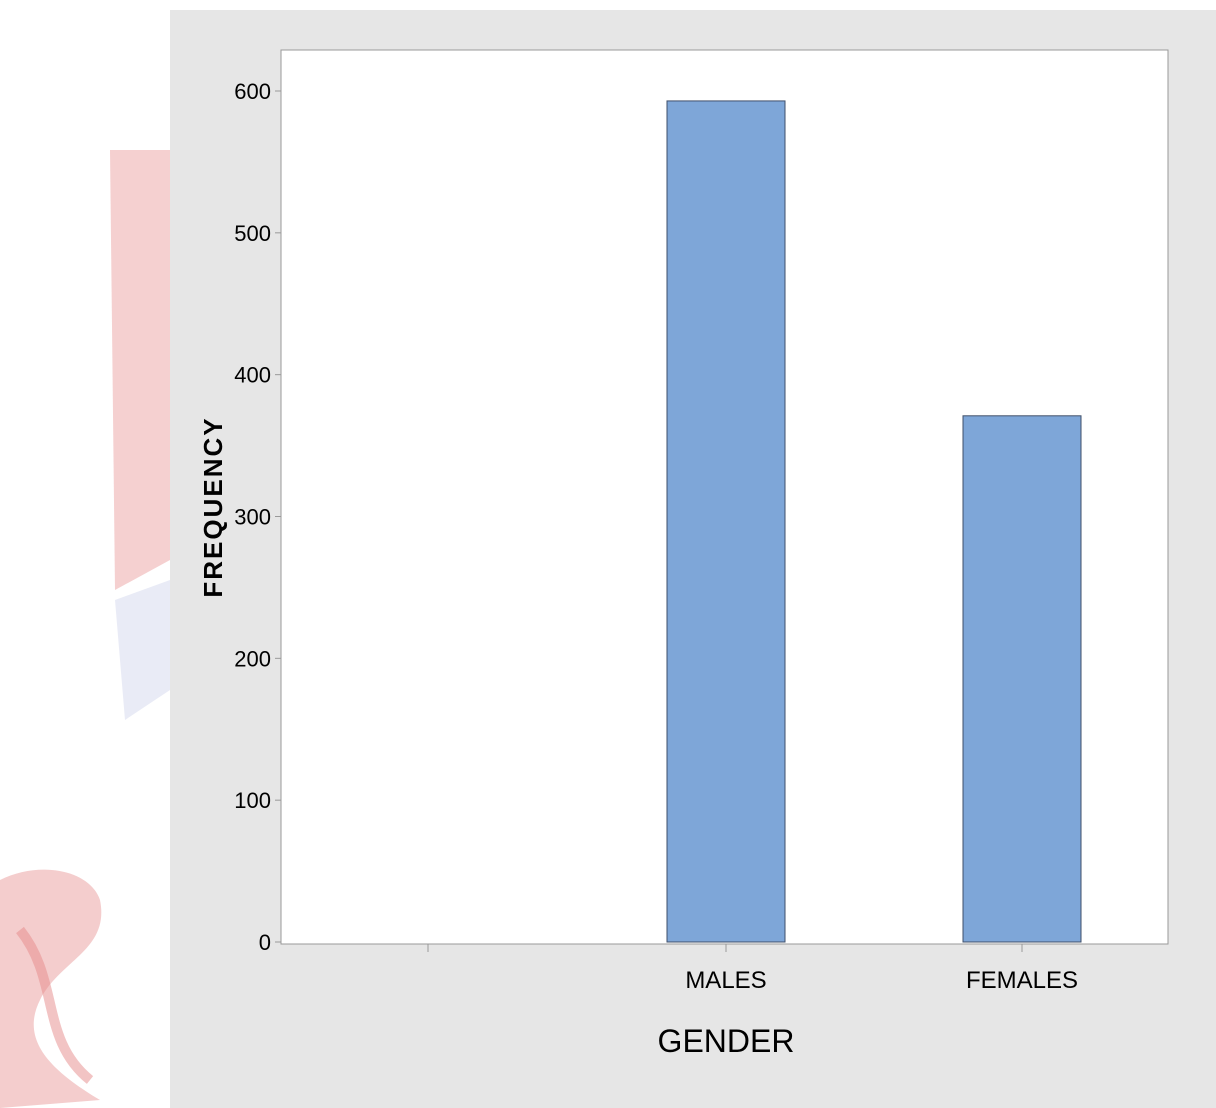 The width and height of the screenshot is (1216, 1108). I want to click on x-axis-ticks: MALES FEMALES, so click(752, 969).